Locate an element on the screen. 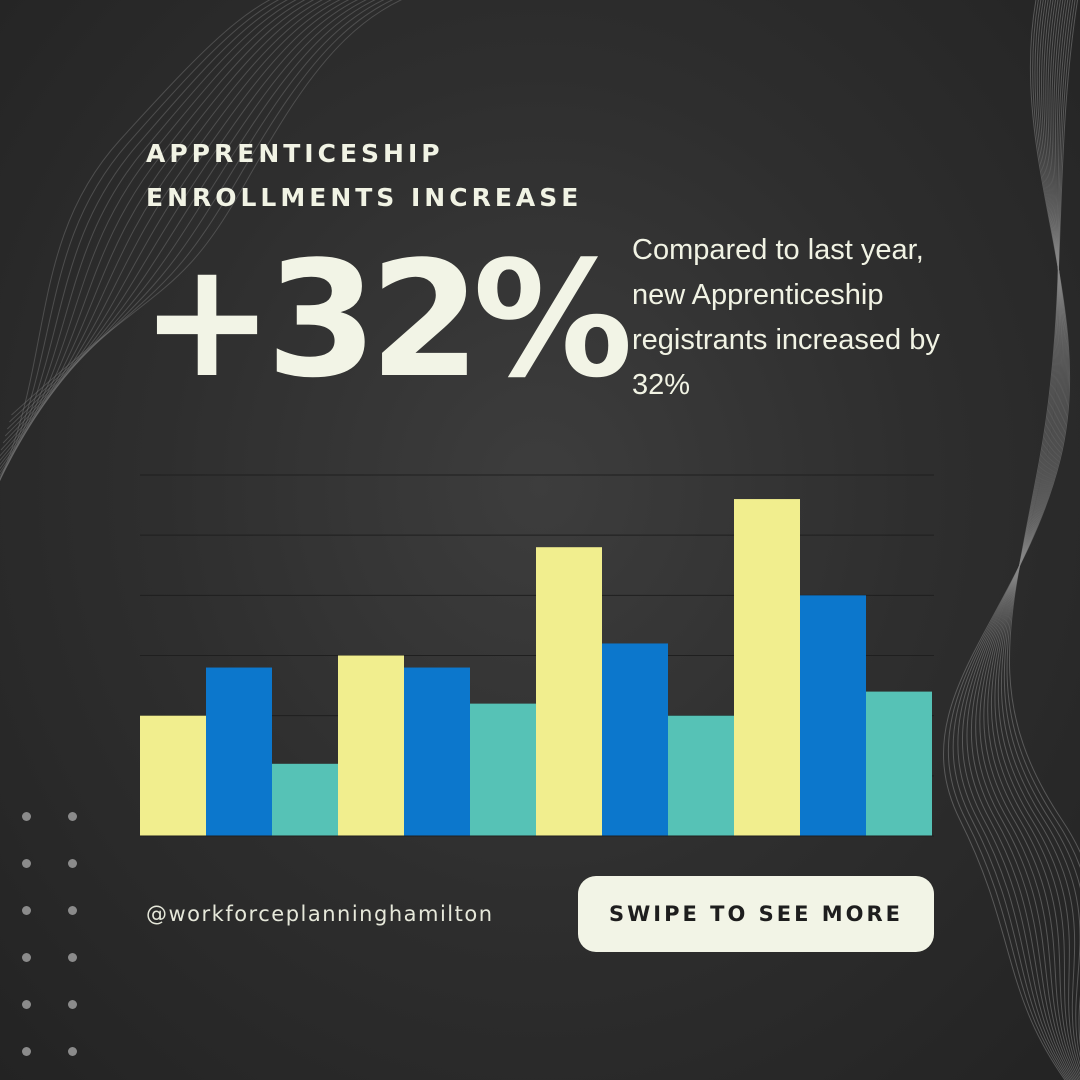 This screenshot has height=1080, width=1080. heading-line-2: ENROLLMENTS INCREASE is located at coordinates (364, 197).